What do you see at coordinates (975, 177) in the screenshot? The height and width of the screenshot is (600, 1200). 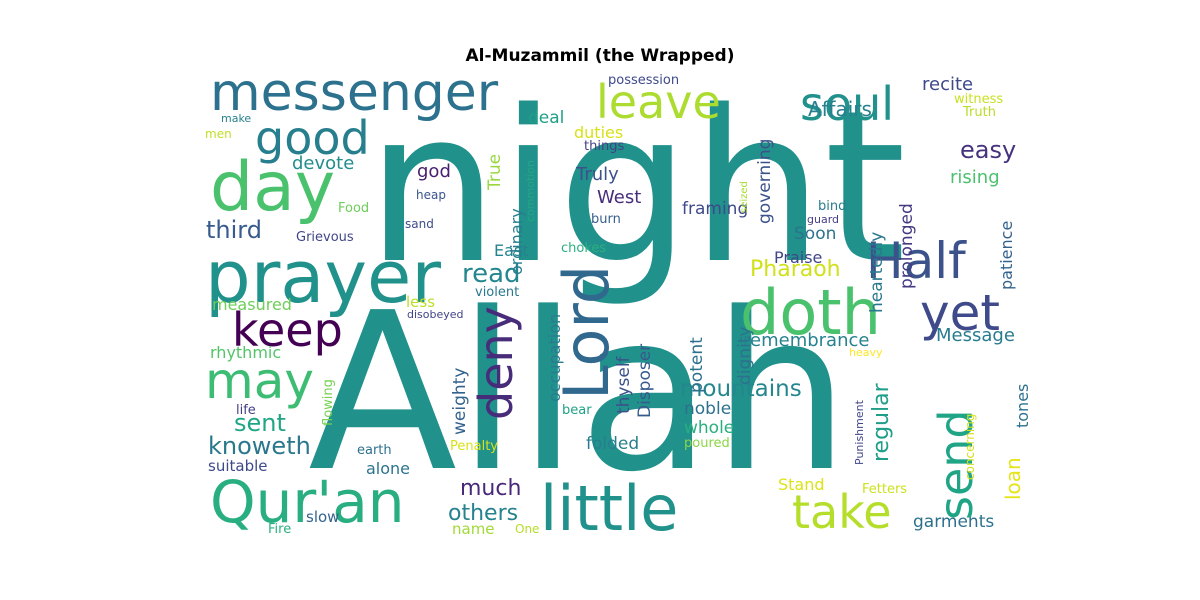 I see `word-rising: rising` at bounding box center [975, 177].